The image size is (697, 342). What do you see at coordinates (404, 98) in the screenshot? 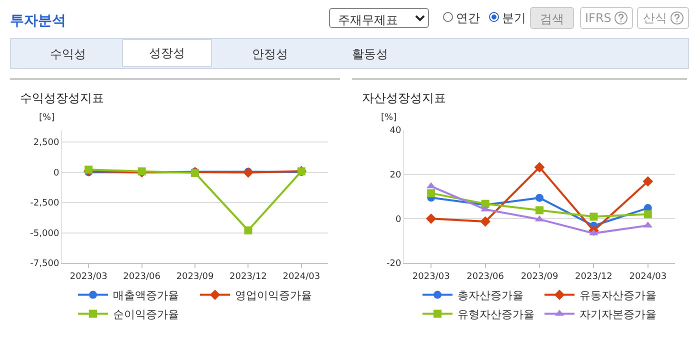
I see `chart-title: 자산성장성지표` at bounding box center [404, 98].